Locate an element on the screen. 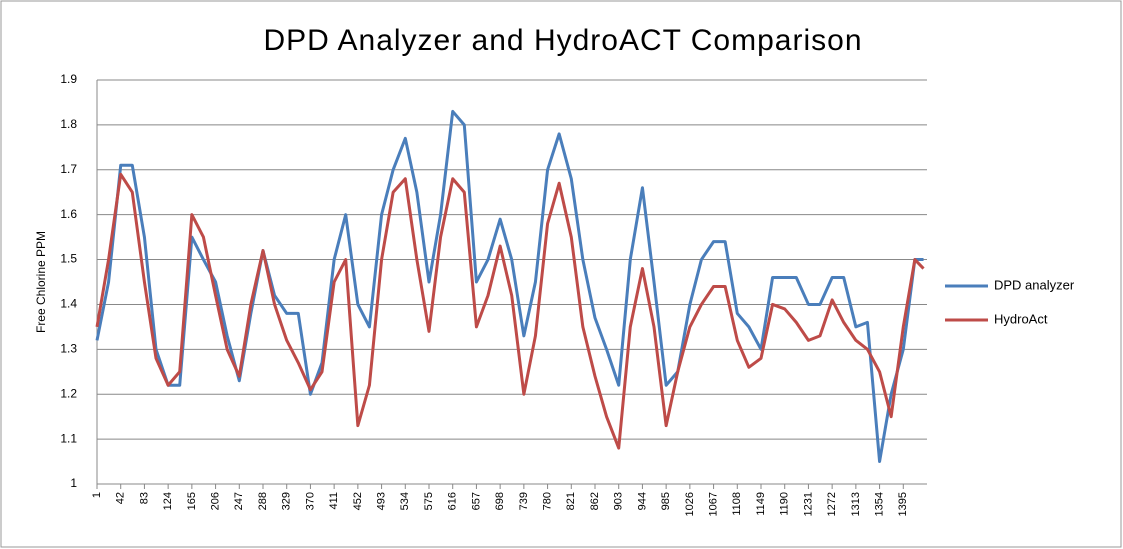  x-tick-label: 247 is located at coordinates (239, 501).